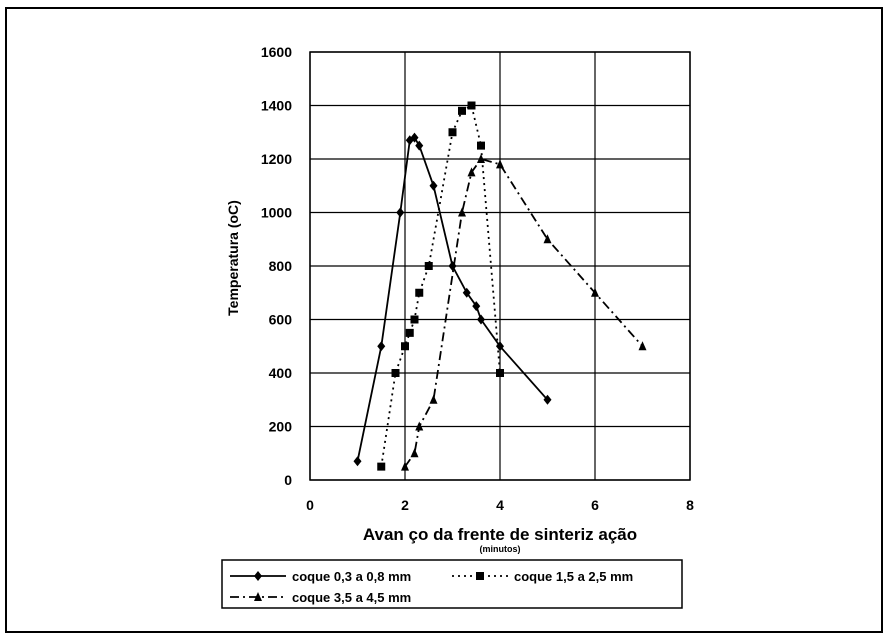 The width and height of the screenshot is (890, 642). Describe the element at coordinates (690, 505) in the screenshot. I see `x-tick-label: 8` at that location.